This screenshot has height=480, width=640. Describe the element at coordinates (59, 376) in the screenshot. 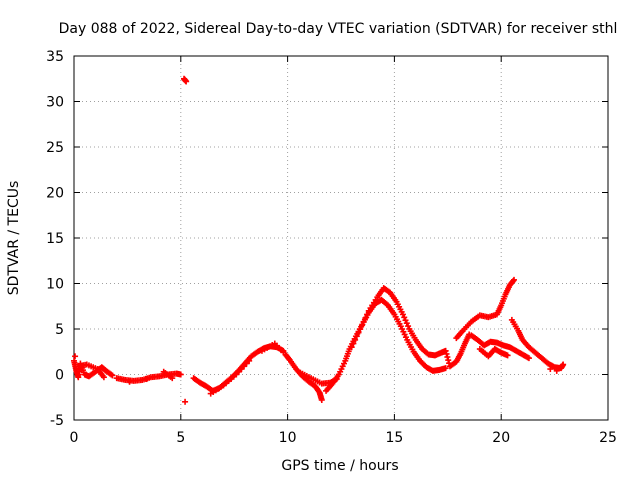

I see `y-tick-label: 0` at that location.